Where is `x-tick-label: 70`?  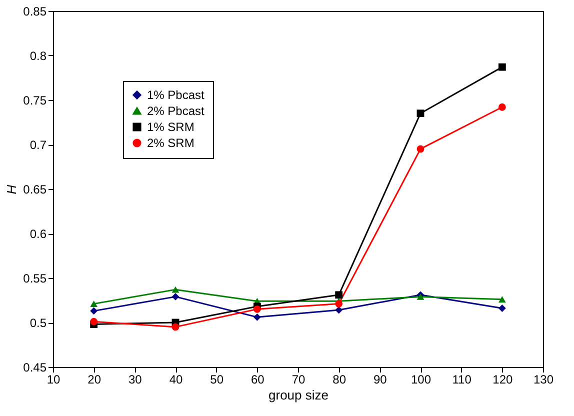 x-tick-label: 70 is located at coordinates (299, 379).